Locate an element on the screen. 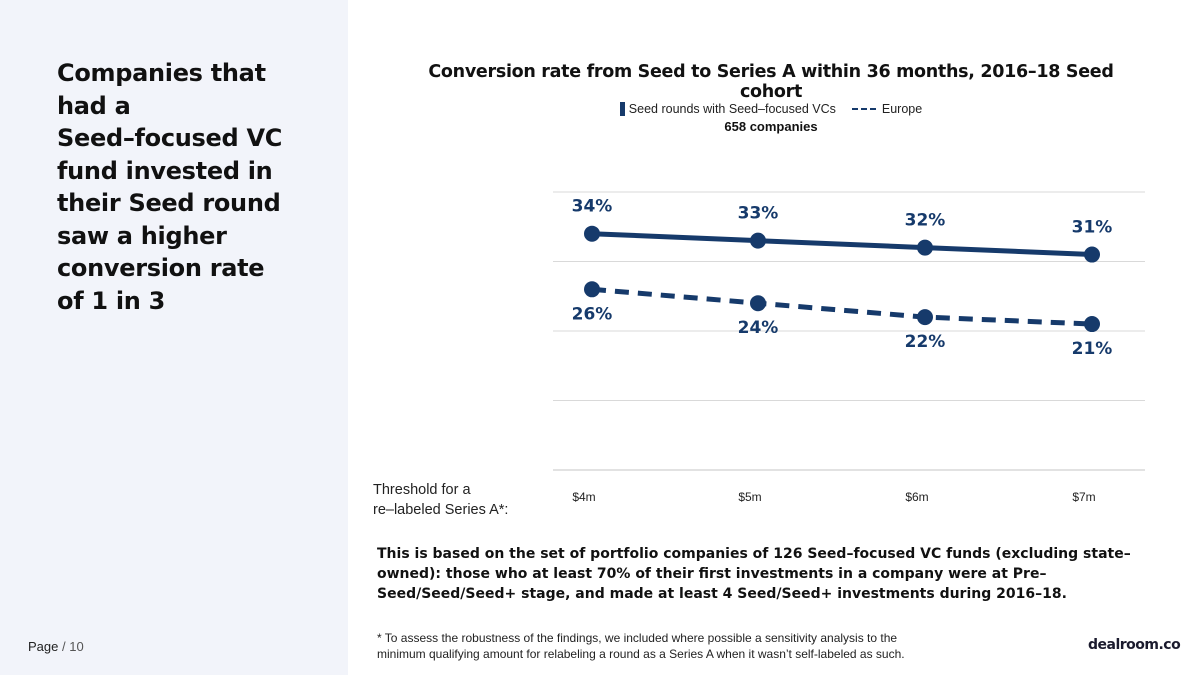  chart-legend: Seed rounds with Seed–focused VCs Europe is located at coordinates (771, 109).